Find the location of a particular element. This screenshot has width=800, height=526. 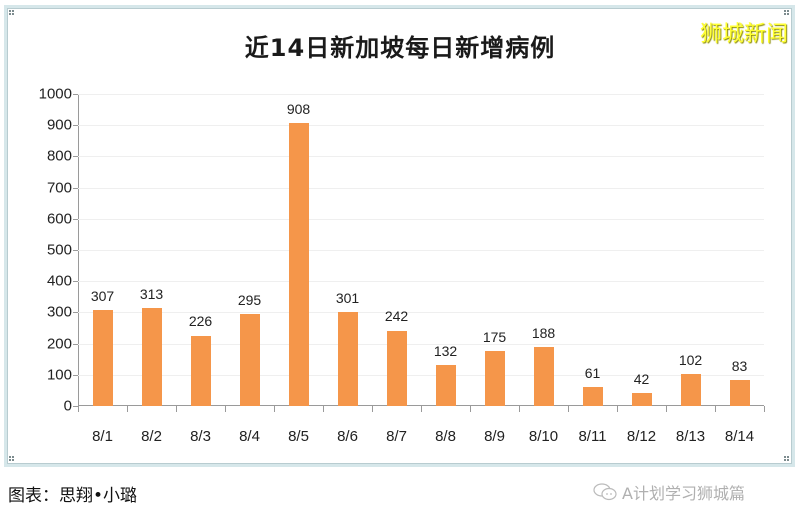

brand-logo-text: 狮城新闻 is located at coordinates (743, 34).